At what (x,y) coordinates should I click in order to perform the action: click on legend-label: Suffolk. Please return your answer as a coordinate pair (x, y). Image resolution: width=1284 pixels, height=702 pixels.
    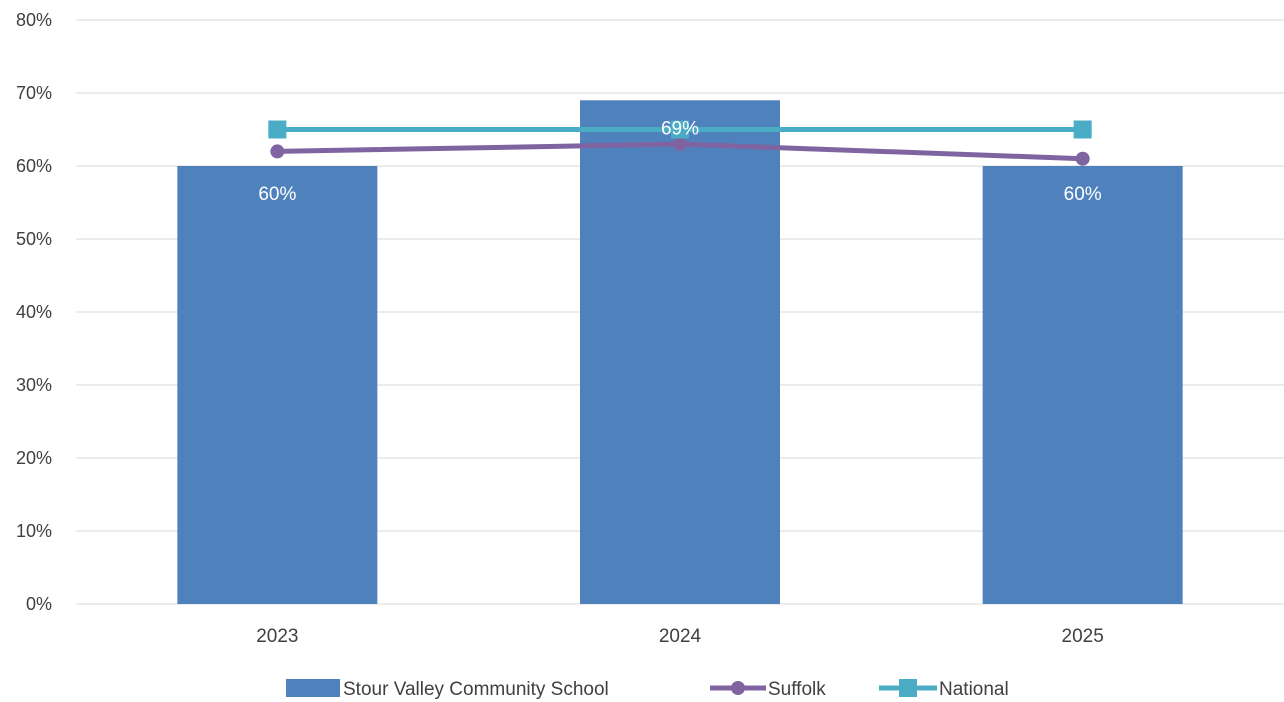
    Looking at the image, I should click on (797, 689).